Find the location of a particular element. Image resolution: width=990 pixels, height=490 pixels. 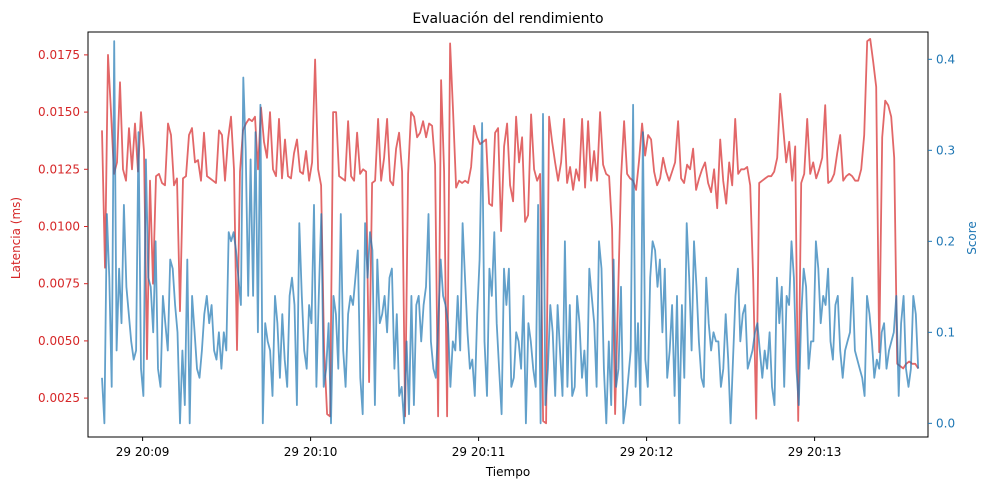

left-y-axis-title: Latencia (ms) is located at coordinates (16, 238).